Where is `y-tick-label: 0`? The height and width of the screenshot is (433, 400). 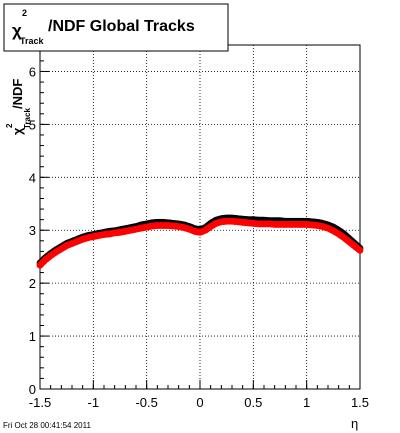 y-tick-label: 0 is located at coordinates (32, 389).